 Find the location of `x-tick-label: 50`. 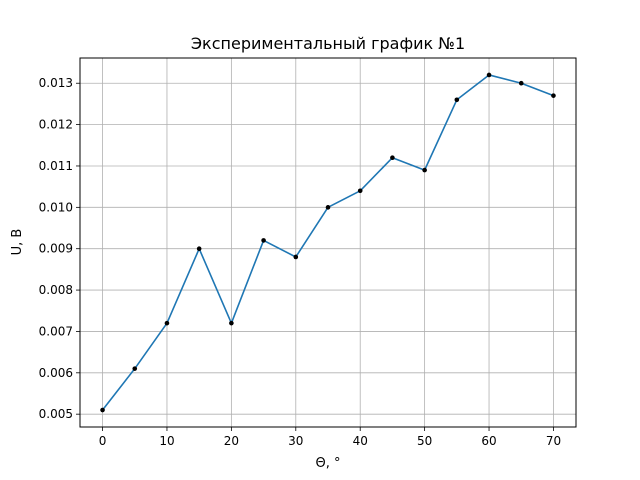

x-tick-label: 50 is located at coordinates (424, 441).